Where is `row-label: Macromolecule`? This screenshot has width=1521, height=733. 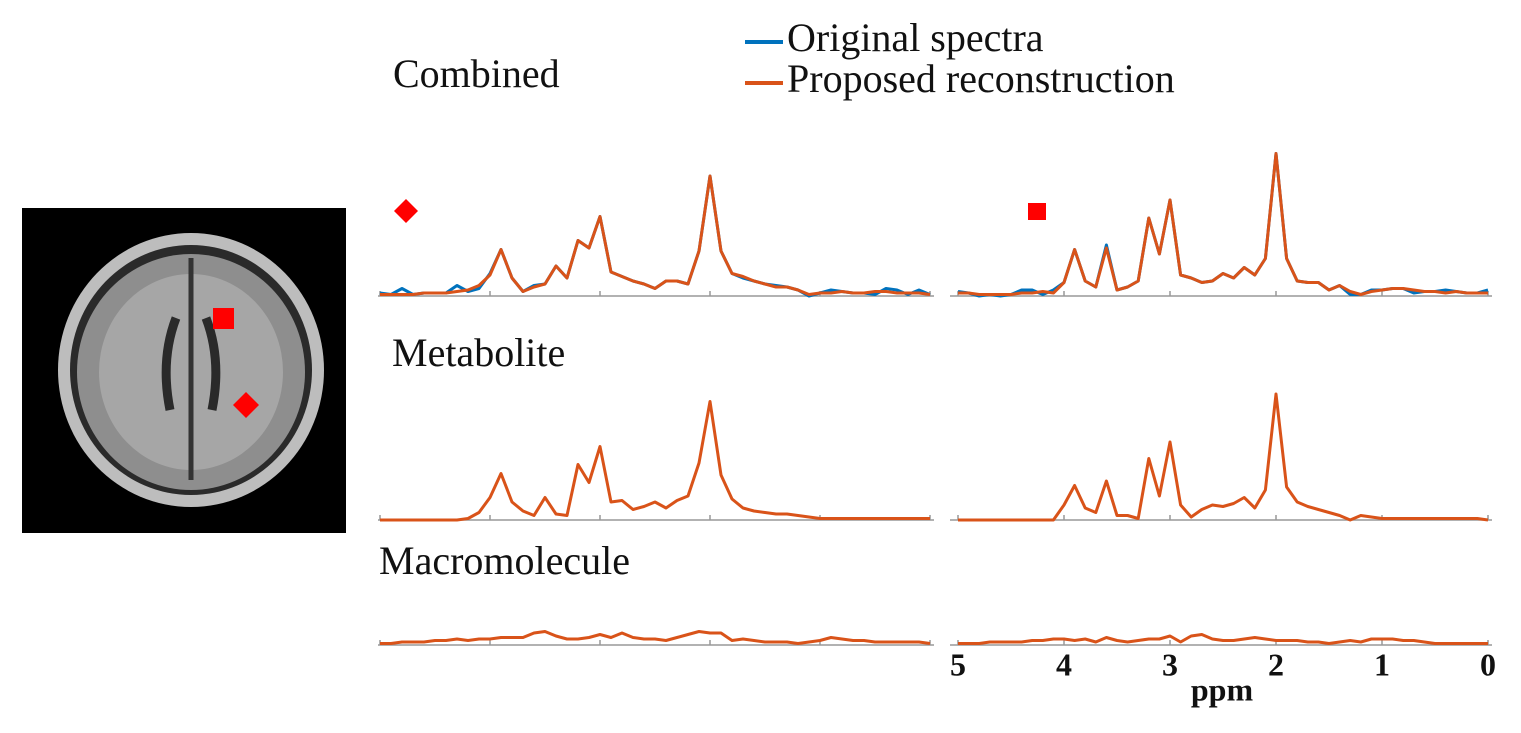 row-label: Macromolecule is located at coordinates (504, 560).